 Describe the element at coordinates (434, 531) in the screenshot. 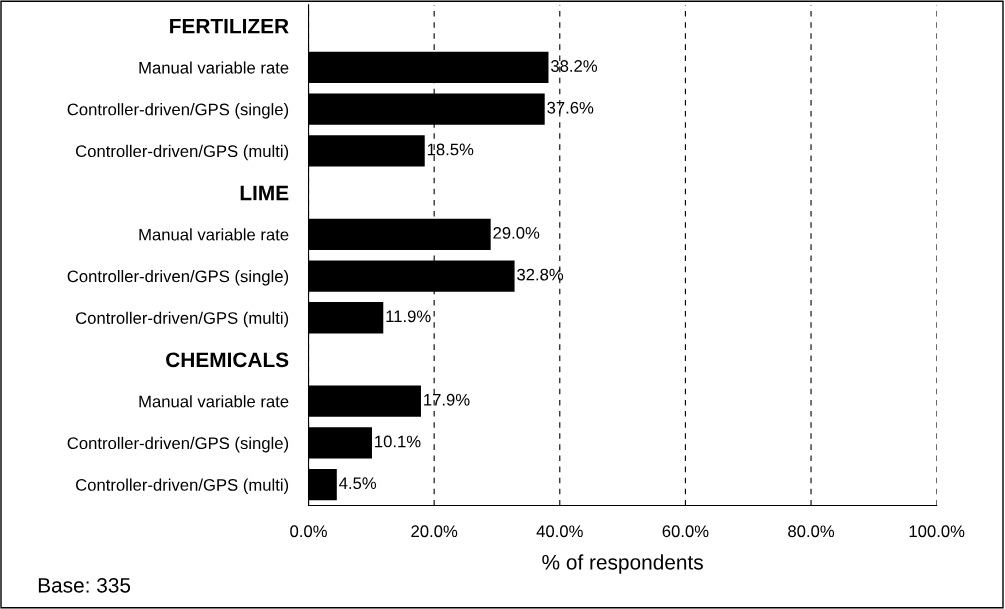

I see `x-tick-label: 20.0%` at that location.